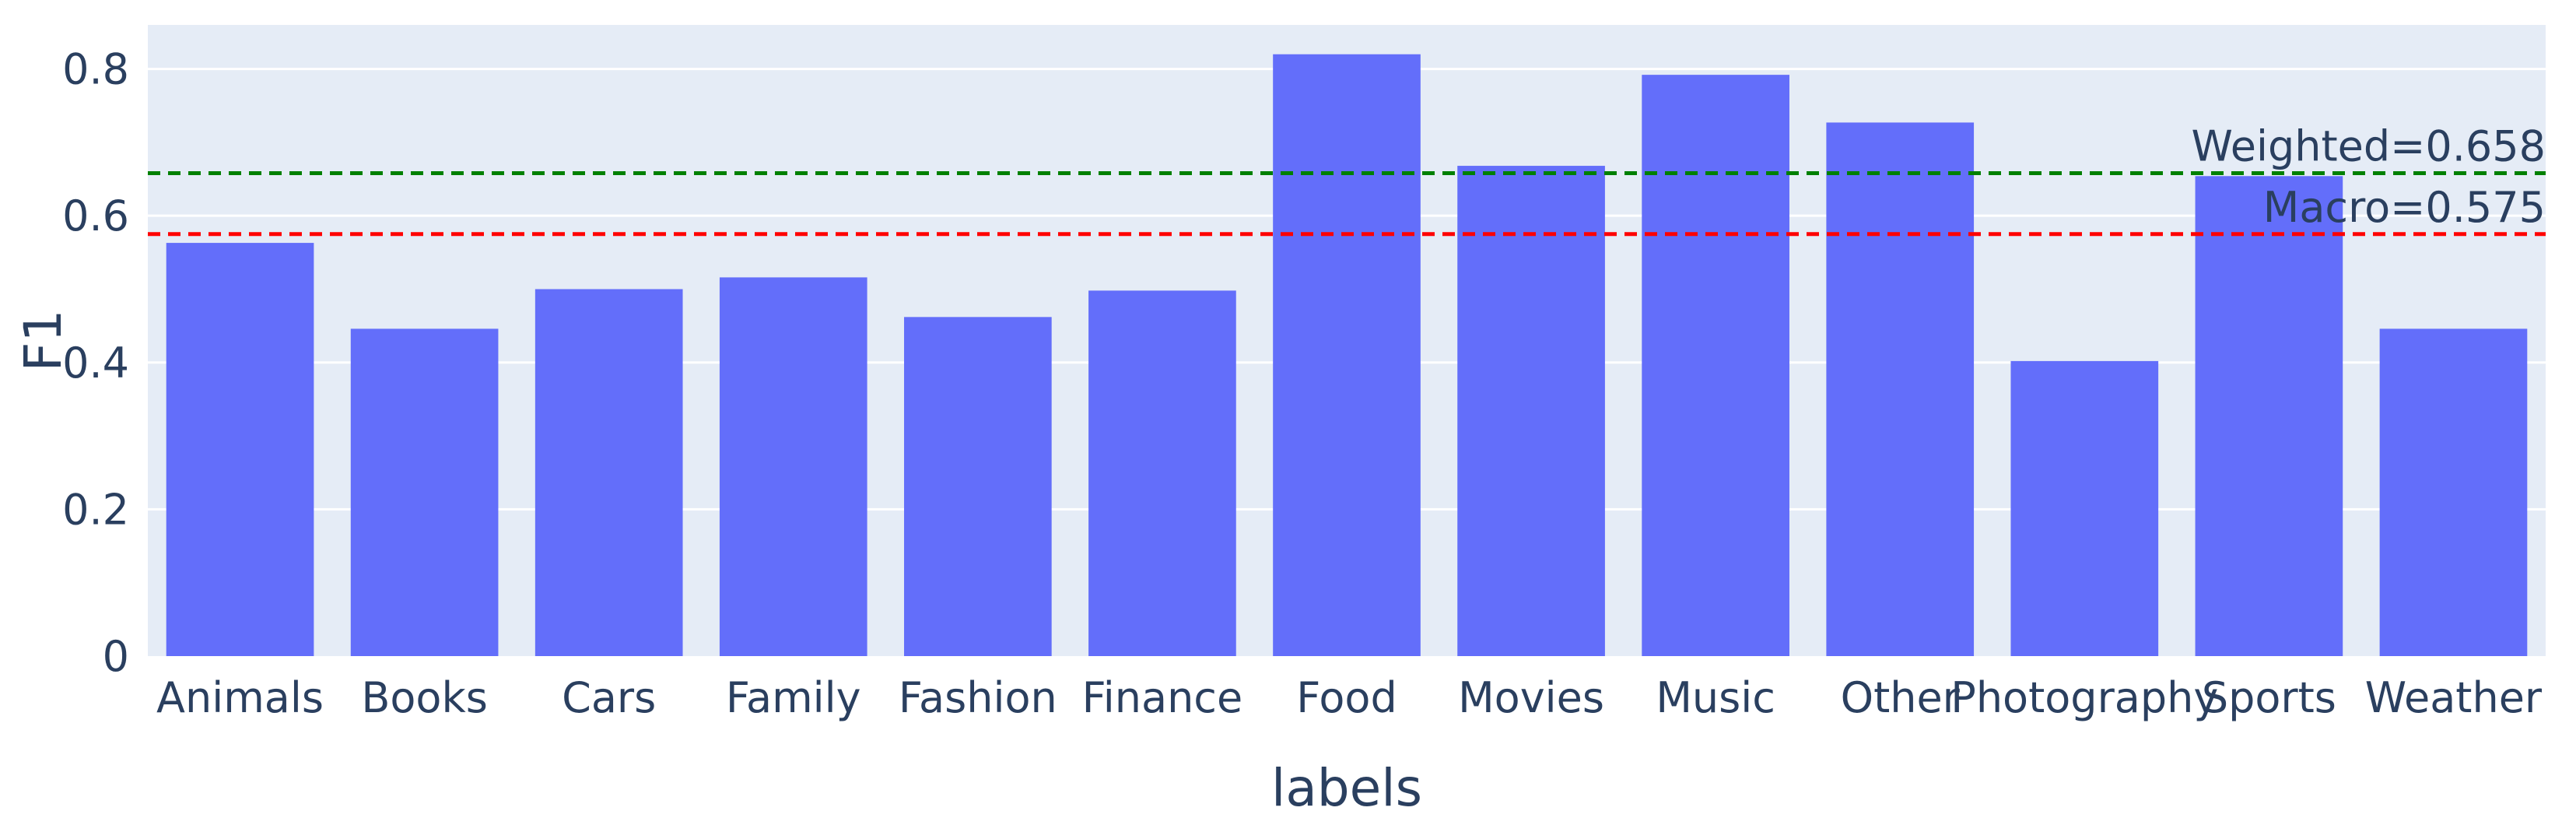  I want to click on x-tick-label: Sports, so click(2269, 697).